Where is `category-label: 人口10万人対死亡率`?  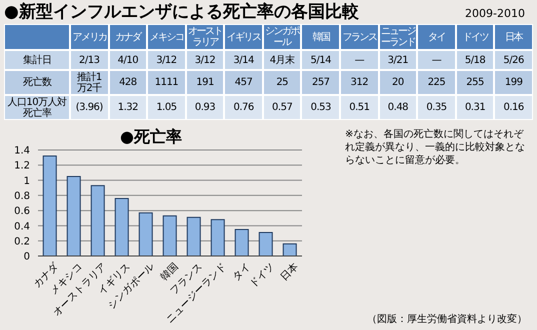 category-label: 人口10万人対死亡率 is located at coordinates (37, 107).